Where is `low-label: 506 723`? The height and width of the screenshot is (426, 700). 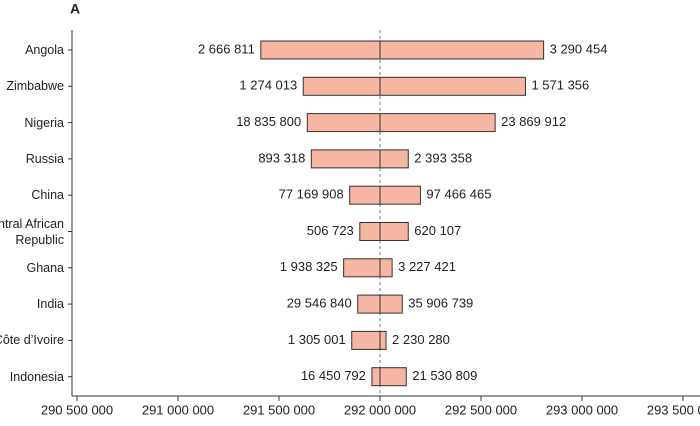
low-label: 506 723 is located at coordinates (330, 230).